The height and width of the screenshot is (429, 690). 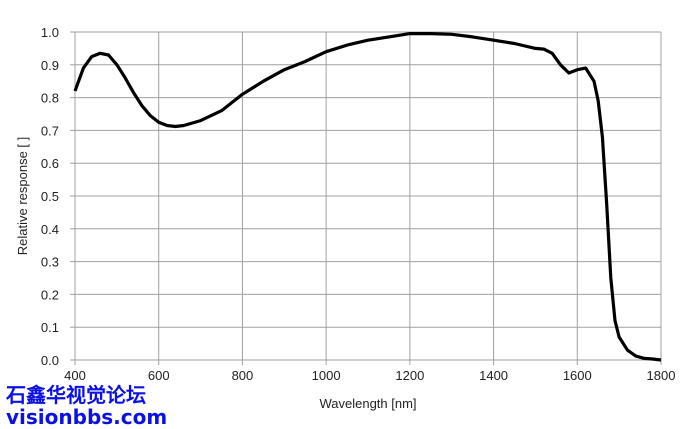 I want to click on y-tick-label: 0.3, so click(x=50, y=262).